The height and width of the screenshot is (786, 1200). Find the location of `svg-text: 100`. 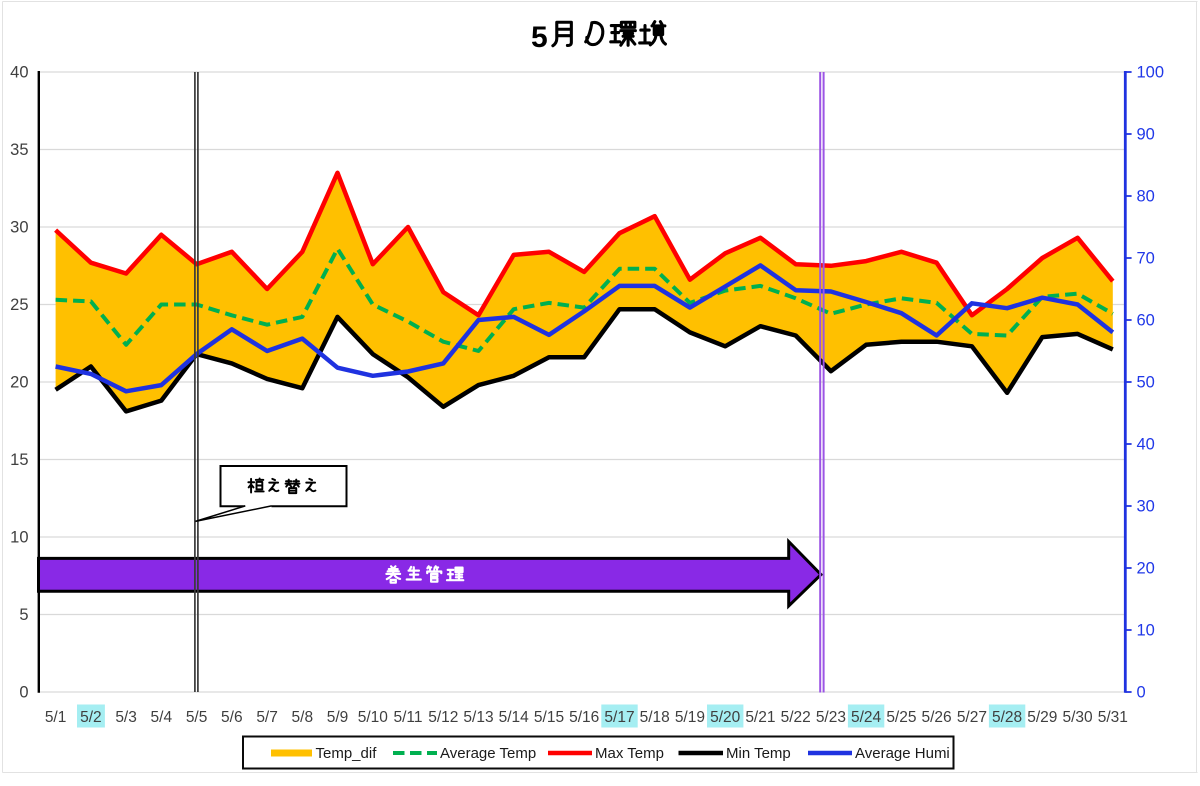

svg-text: 100 is located at coordinates (1151, 73).